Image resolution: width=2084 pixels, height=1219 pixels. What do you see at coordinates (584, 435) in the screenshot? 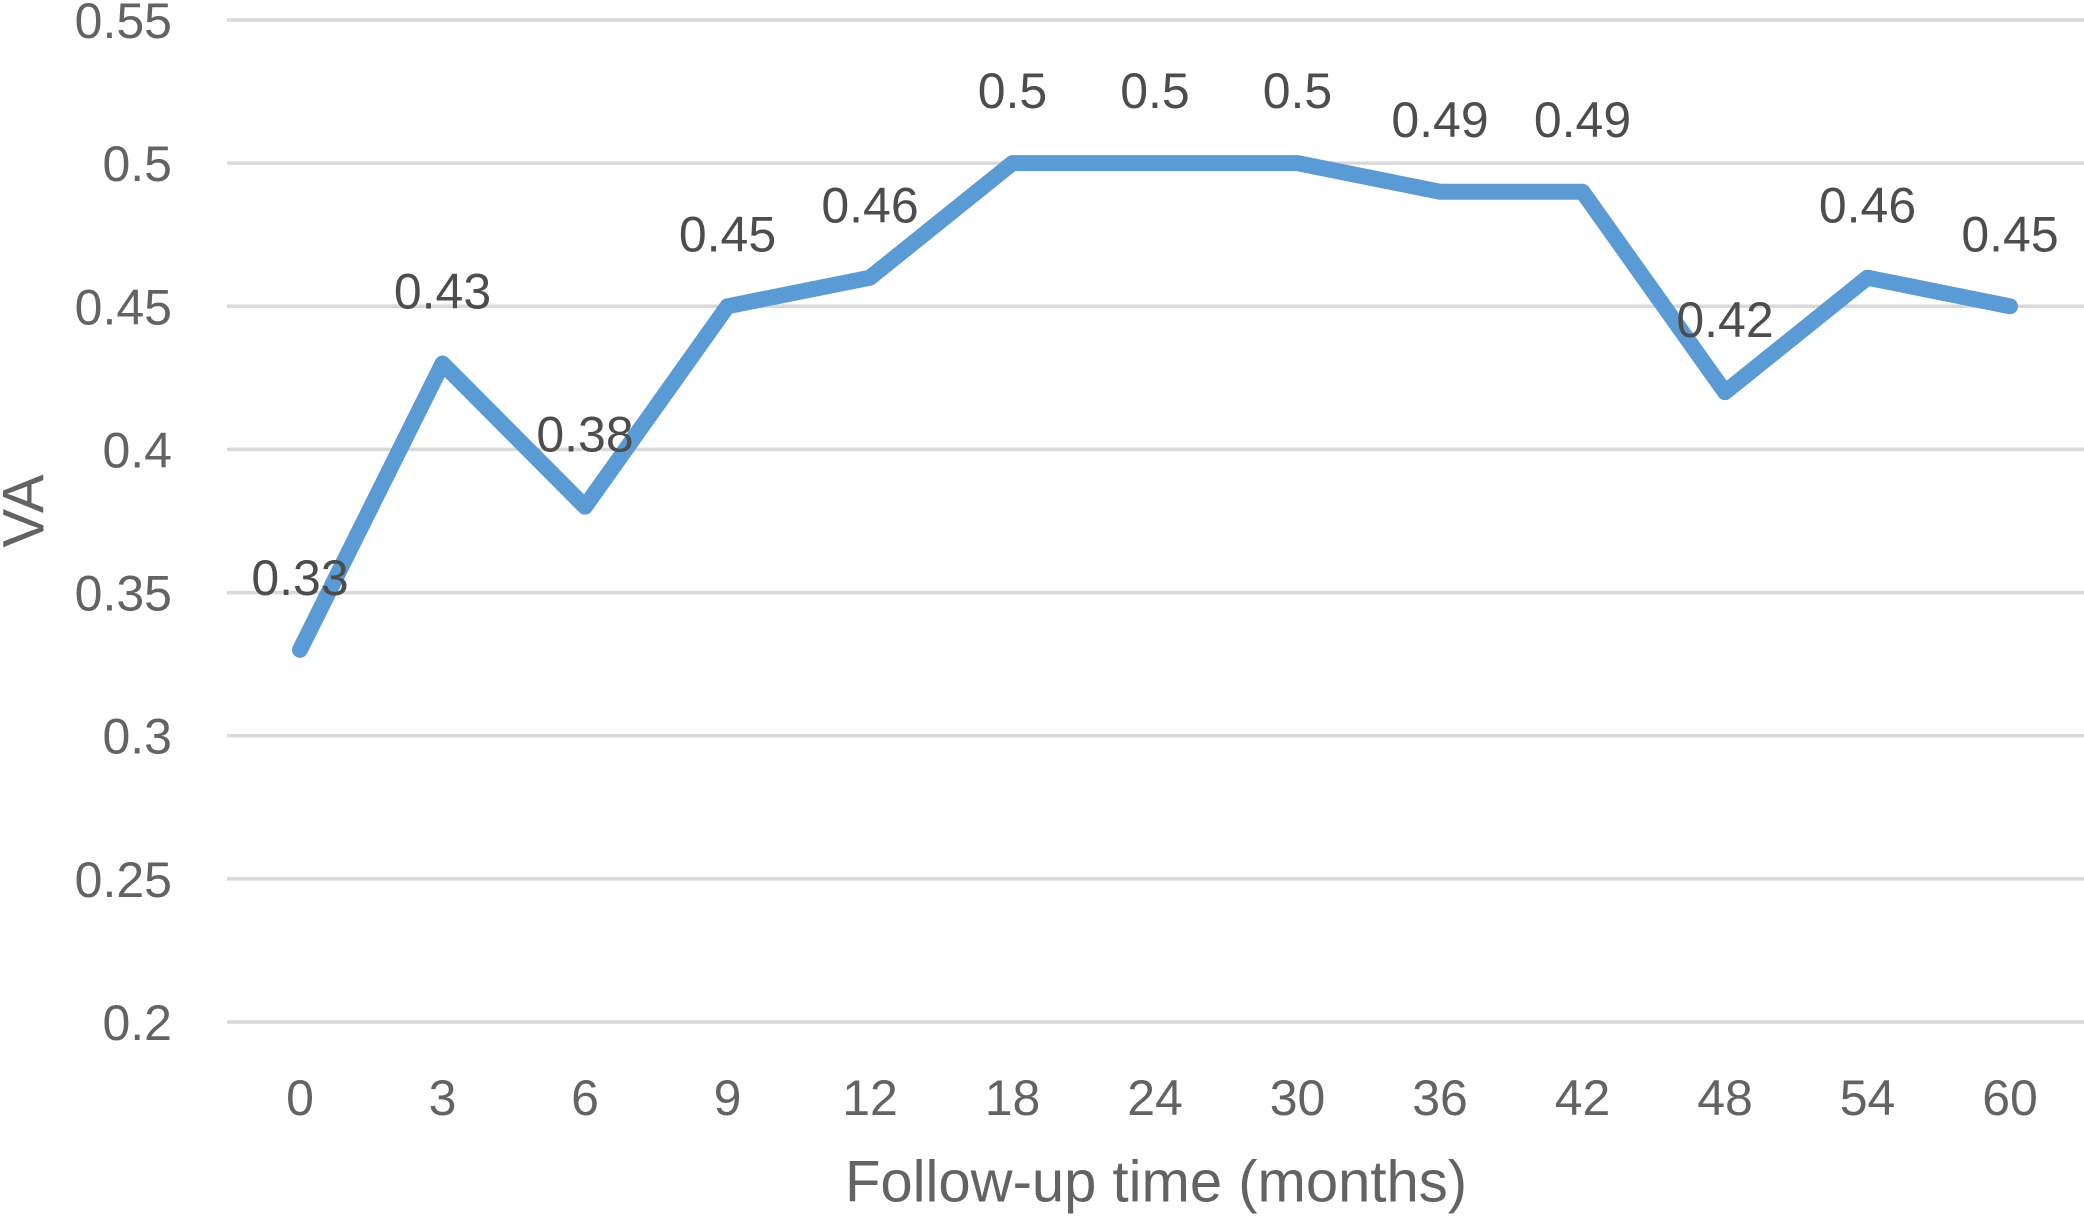
I see `data-label: 0.38` at bounding box center [584, 435].